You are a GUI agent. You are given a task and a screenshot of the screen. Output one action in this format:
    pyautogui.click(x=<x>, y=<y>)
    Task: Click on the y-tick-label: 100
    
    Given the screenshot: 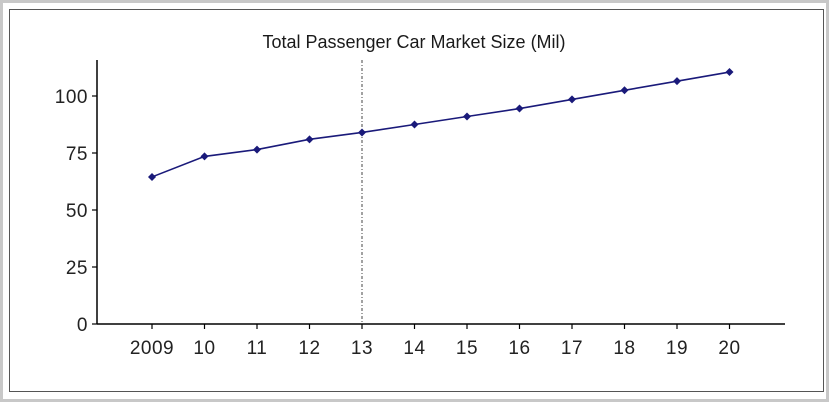 What is the action you would take?
    pyautogui.click(x=71, y=97)
    